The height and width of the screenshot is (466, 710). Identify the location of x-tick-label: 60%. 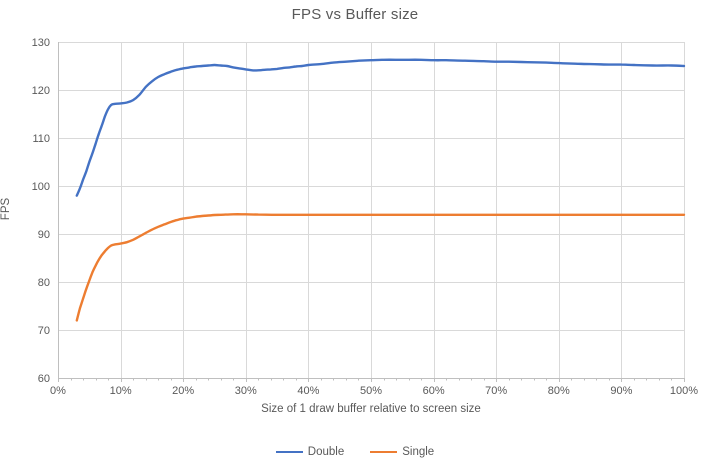
(434, 391).